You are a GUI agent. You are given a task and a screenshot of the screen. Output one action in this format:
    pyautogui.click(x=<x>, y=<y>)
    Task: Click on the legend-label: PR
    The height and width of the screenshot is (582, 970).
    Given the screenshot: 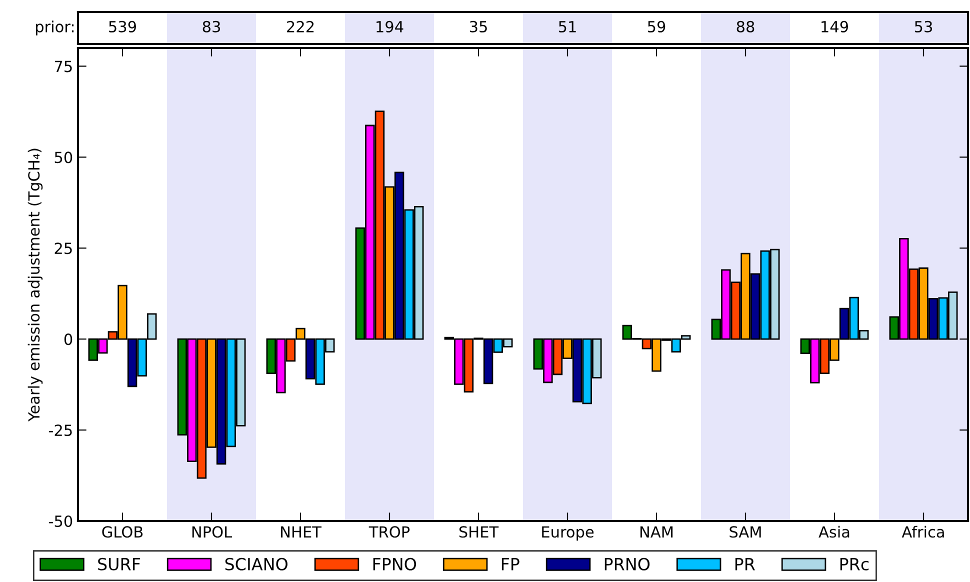 What is the action you would take?
    pyautogui.click(x=745, y=564)
    